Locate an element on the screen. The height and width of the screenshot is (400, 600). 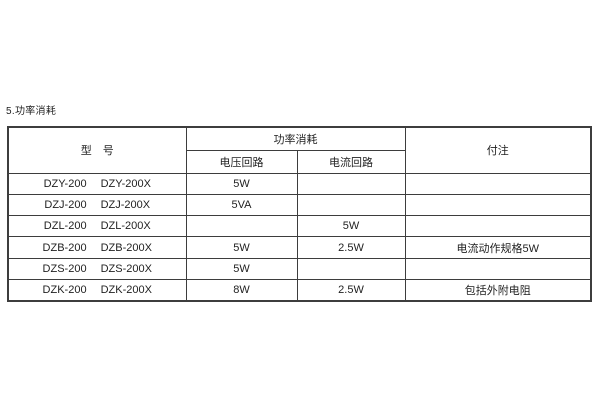
model-name-variant: DZS-200X is located at coordinates (126, 268).